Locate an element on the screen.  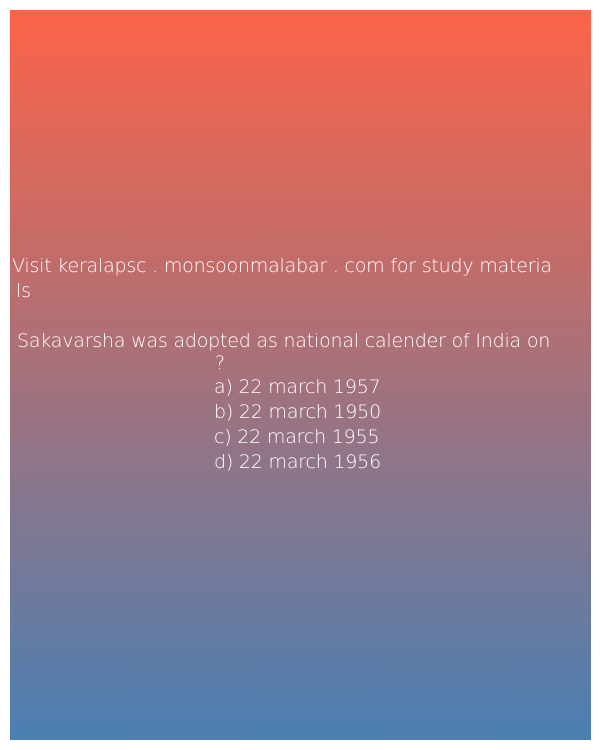
option-d: d) 22 march 1956 is located at coordinates (297, 462).